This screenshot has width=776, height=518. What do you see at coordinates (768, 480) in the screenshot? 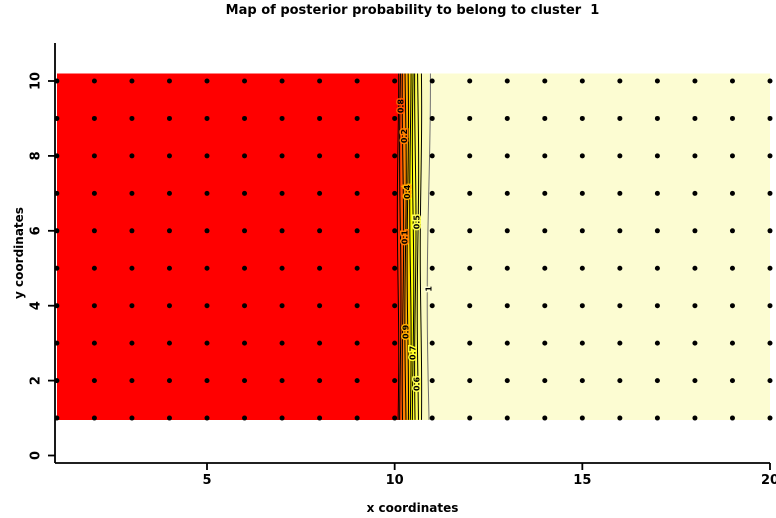
I see `x-tick-label: 20` at bounding box center [768, 480].